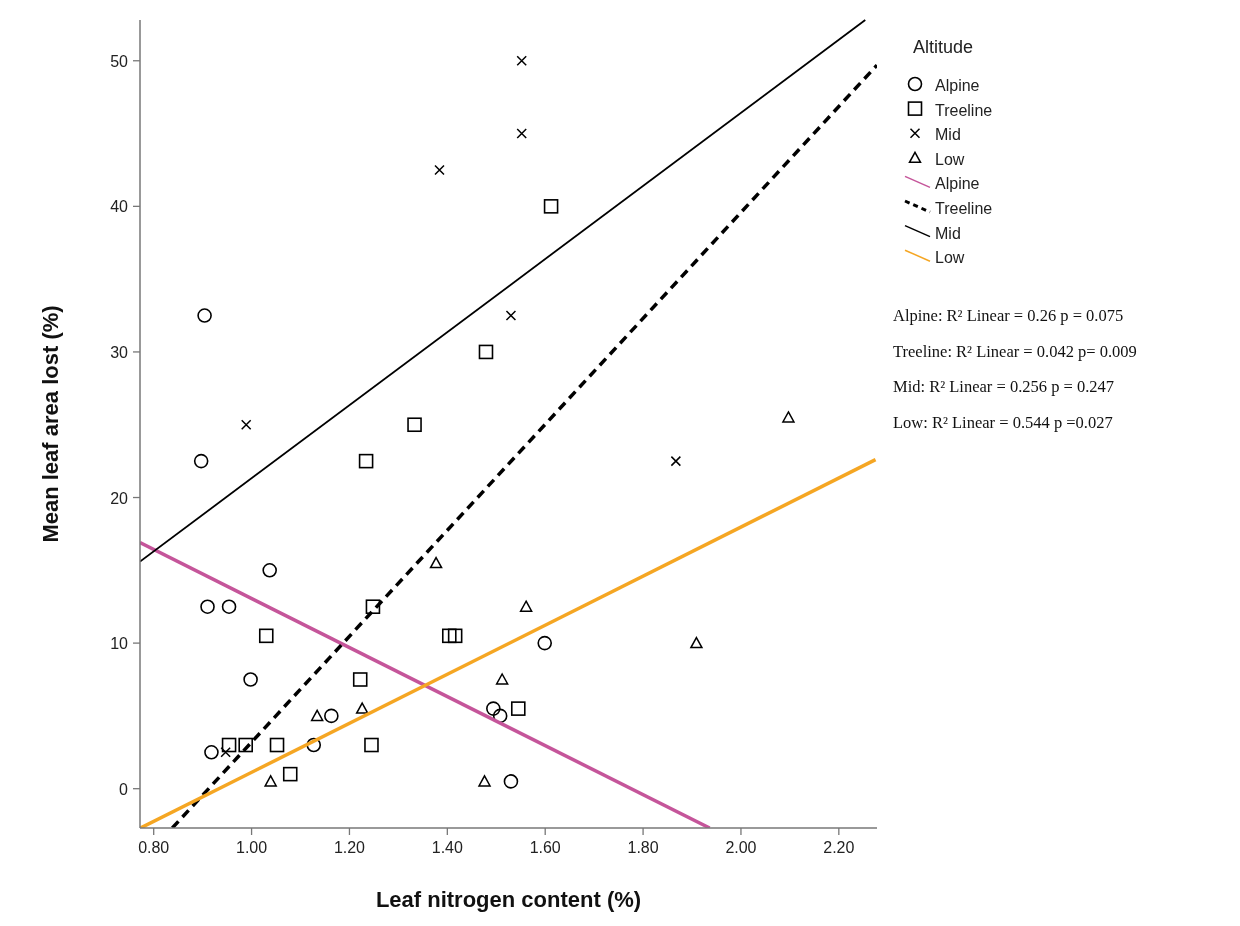 The image size is (1240, 926). Describe the element at coordinates (119, 61) in the screenshot. I see `y-tick-label: 50` at that location.